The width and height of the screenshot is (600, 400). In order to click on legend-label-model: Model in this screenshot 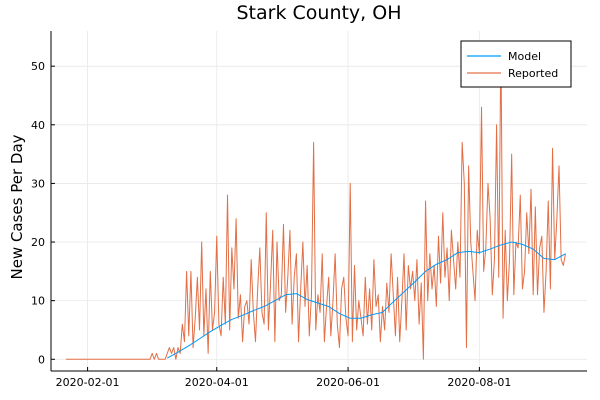, I will do `click(524, 56)`.